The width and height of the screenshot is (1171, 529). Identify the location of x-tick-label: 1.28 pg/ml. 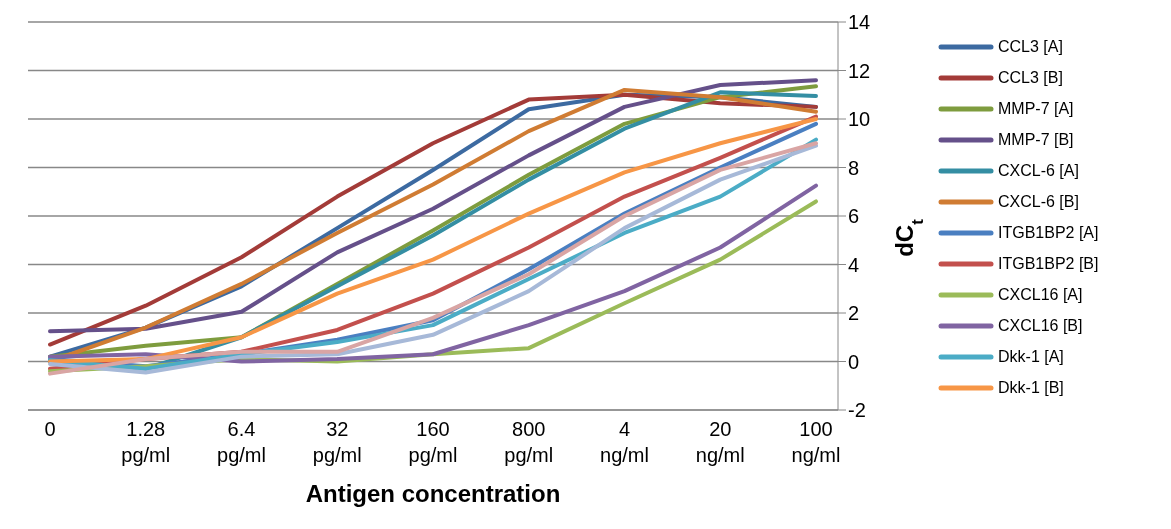
(146, 442).